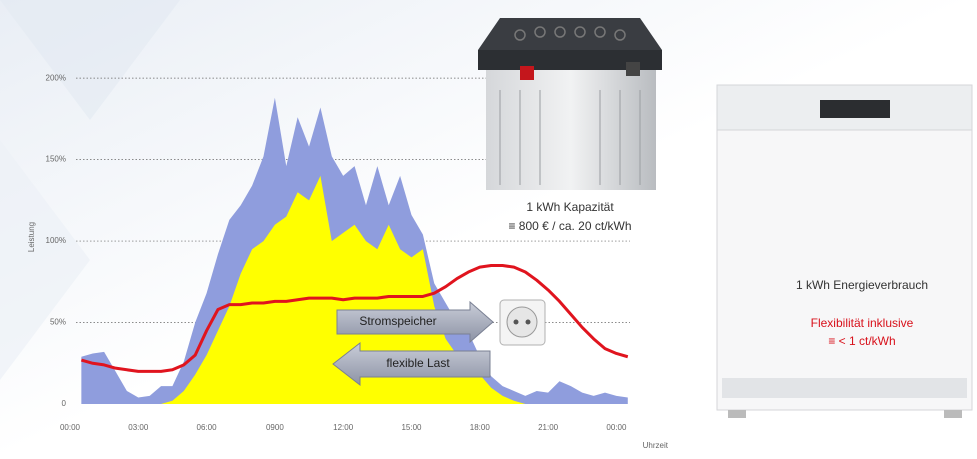  Describe the element at coordinates (343, 427) in the screenshot. I see `x-tick-label: 12:00` at that location.